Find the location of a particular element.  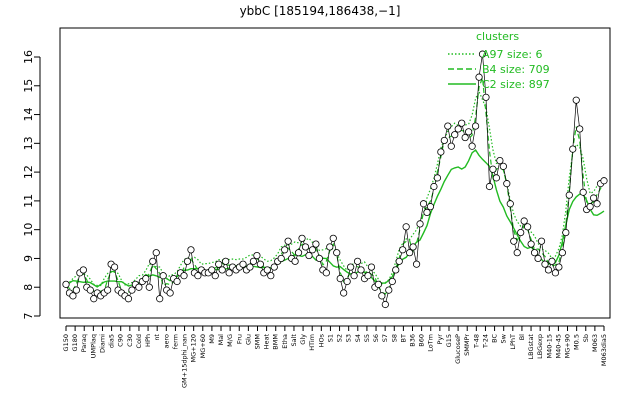

x-tick-label: GM+15dphi_nan is located at coordinates (185, 361).